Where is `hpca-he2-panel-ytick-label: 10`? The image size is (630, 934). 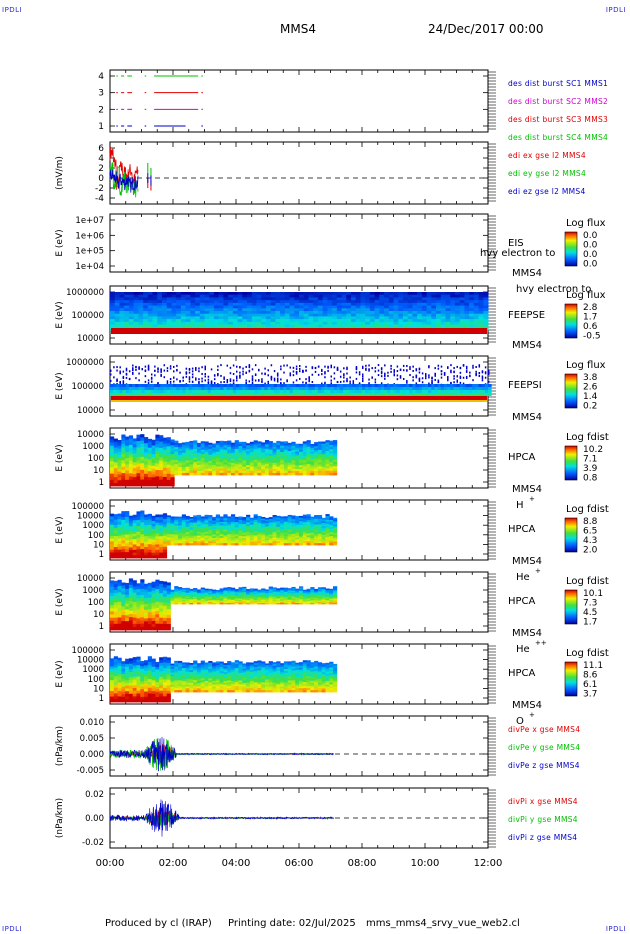 hpca-he2-panel-ytick-label: 10 is located at coordinates (98, 615).